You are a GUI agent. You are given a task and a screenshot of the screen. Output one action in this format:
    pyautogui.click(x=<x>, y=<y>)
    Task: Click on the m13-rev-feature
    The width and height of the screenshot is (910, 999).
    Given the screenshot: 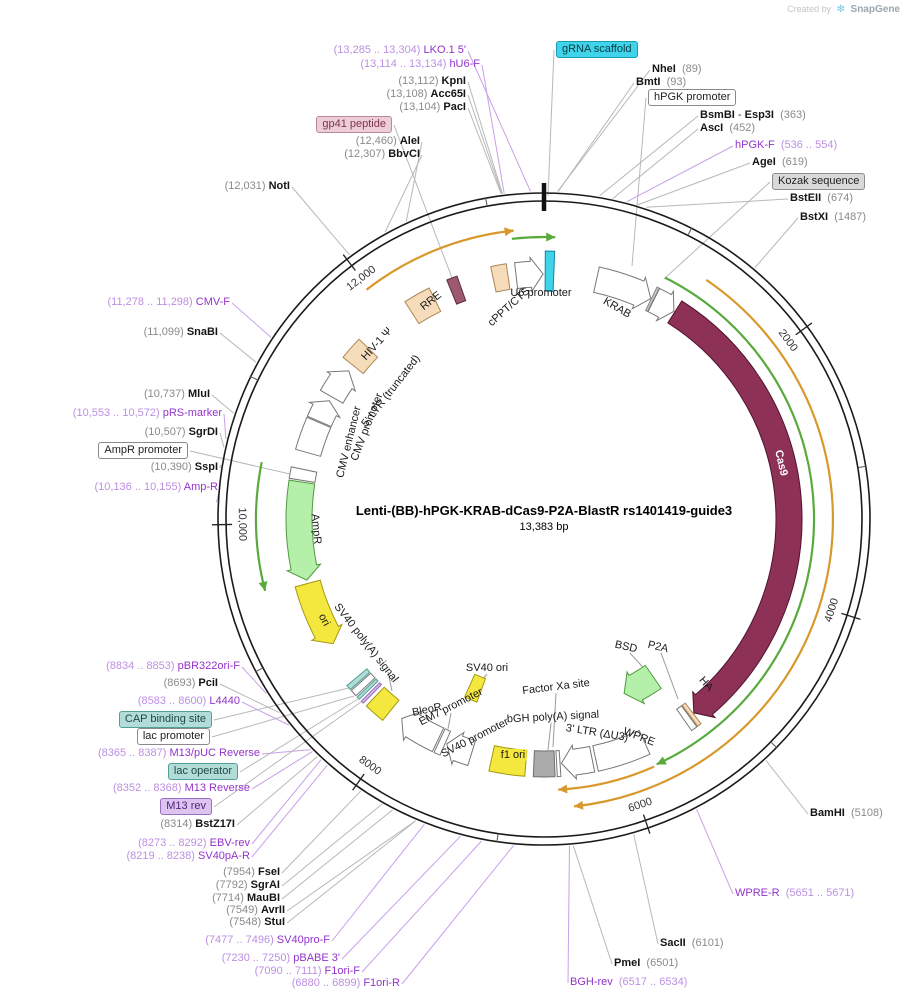 What is the action you would take?
    pyautogui.click(x=371, y=693)
    